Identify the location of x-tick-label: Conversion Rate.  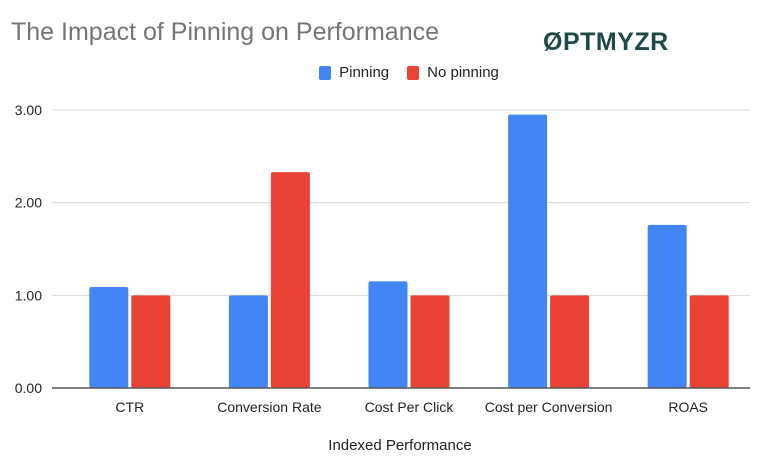
(269, 407).